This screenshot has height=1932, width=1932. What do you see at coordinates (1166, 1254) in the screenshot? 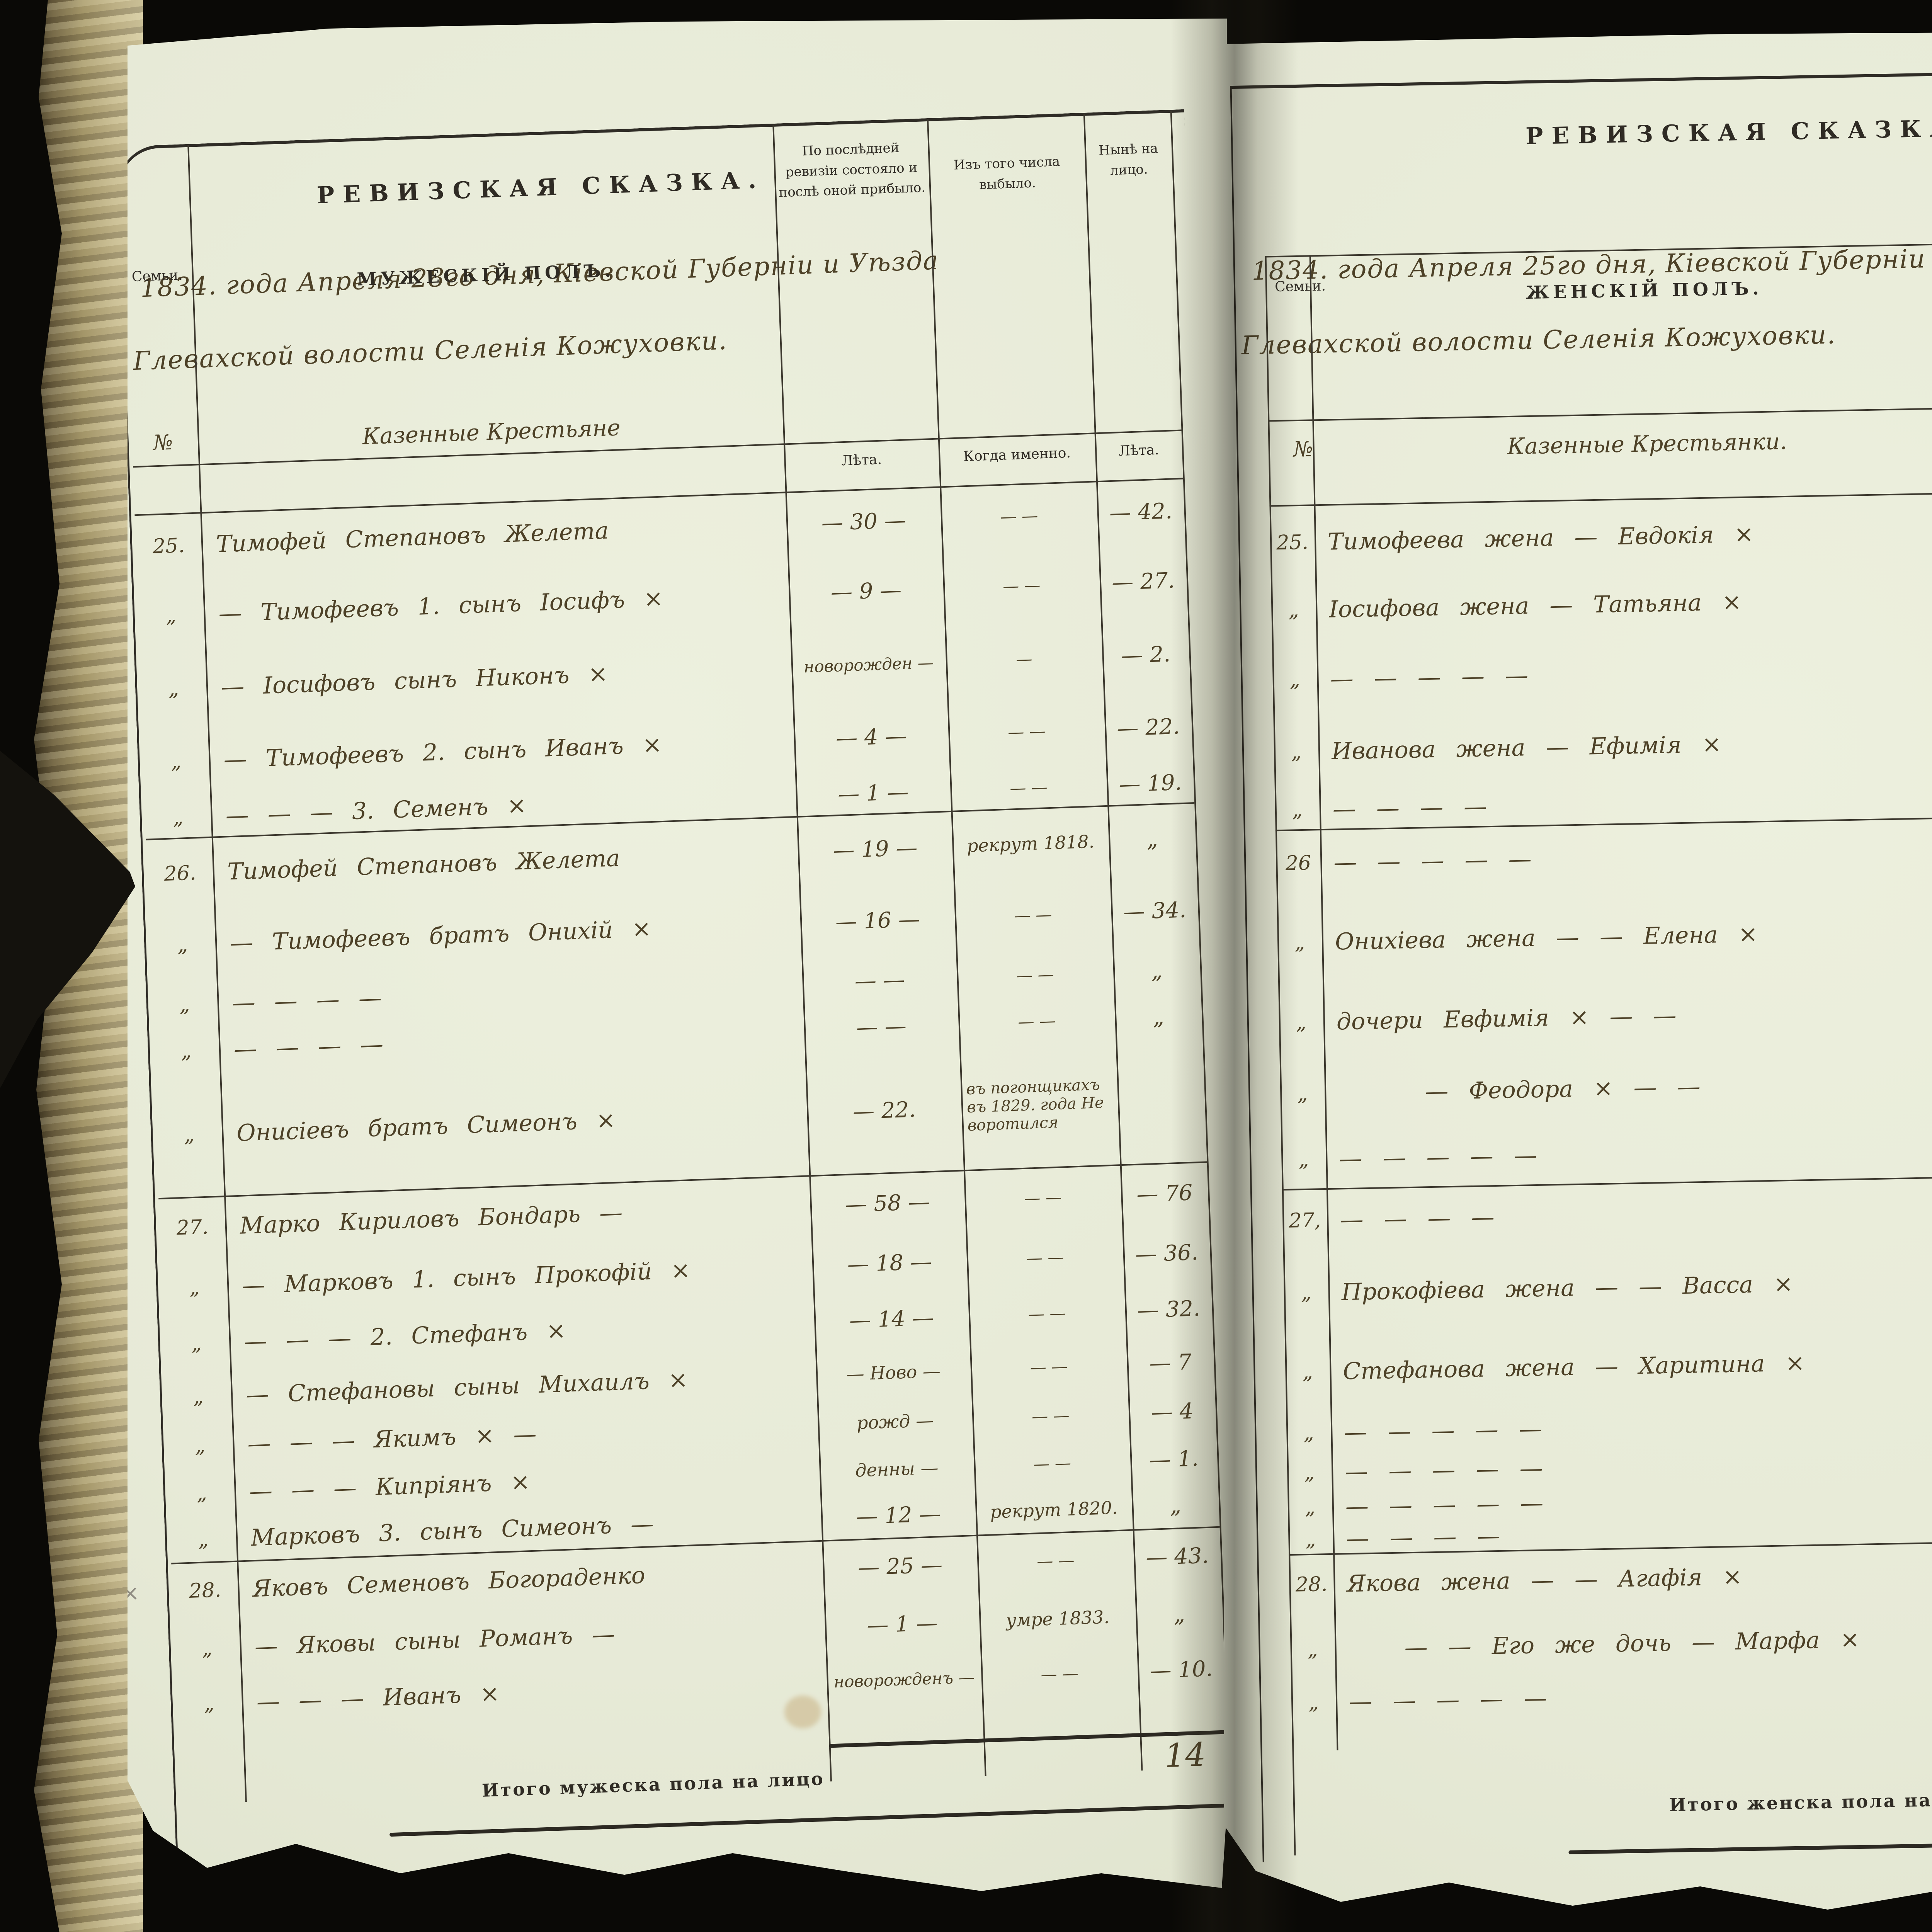
I see `age-now: — 36.` at bounding box center [1166, 1254].